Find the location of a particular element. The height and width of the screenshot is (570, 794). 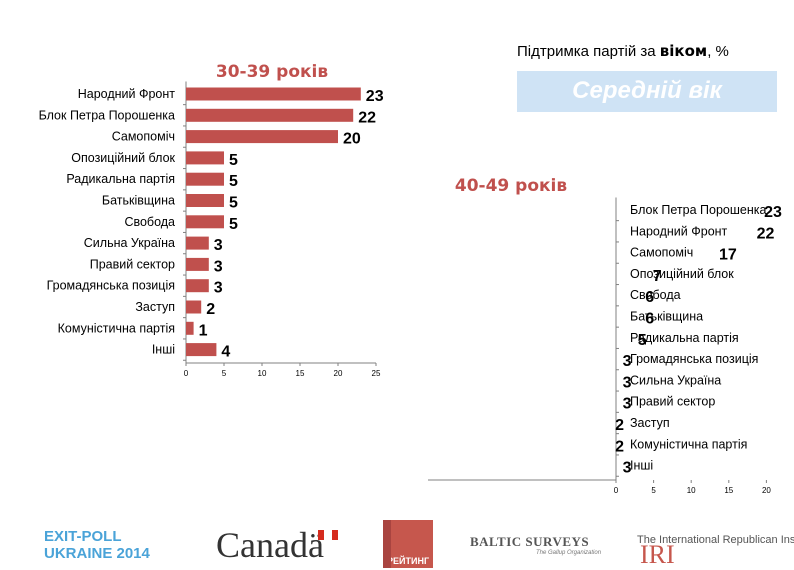

chart-1-category-label: Свобода is located at coordinates (149, 222).